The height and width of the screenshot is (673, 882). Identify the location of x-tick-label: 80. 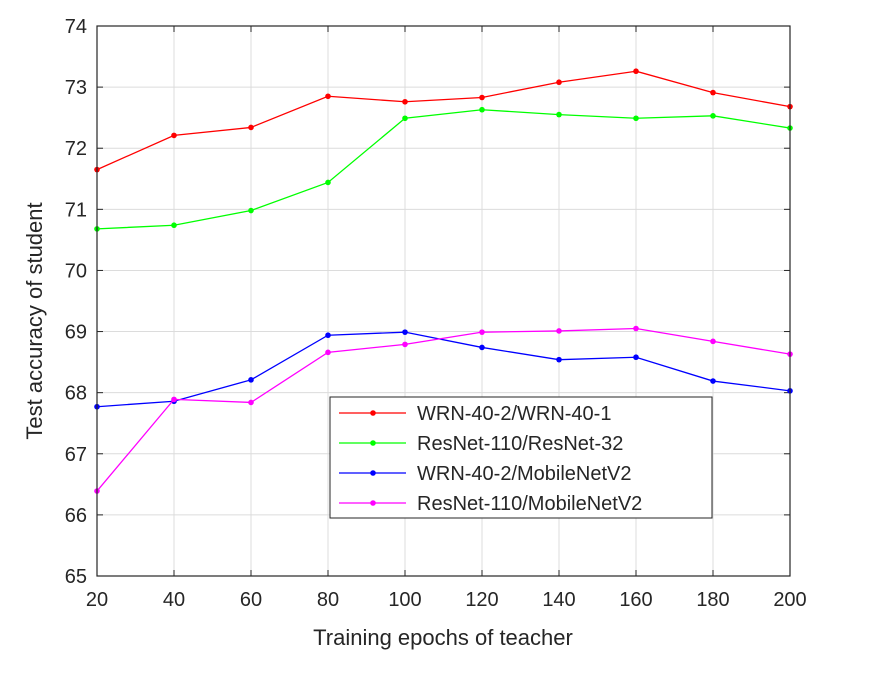
(328, 600).